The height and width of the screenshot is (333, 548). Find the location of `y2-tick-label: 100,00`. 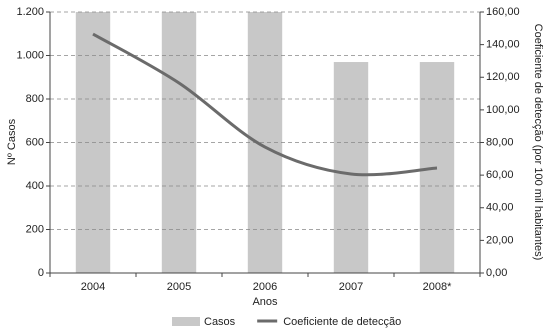

y2-tick-label: 100,00 is located at coordinates (503, 110).